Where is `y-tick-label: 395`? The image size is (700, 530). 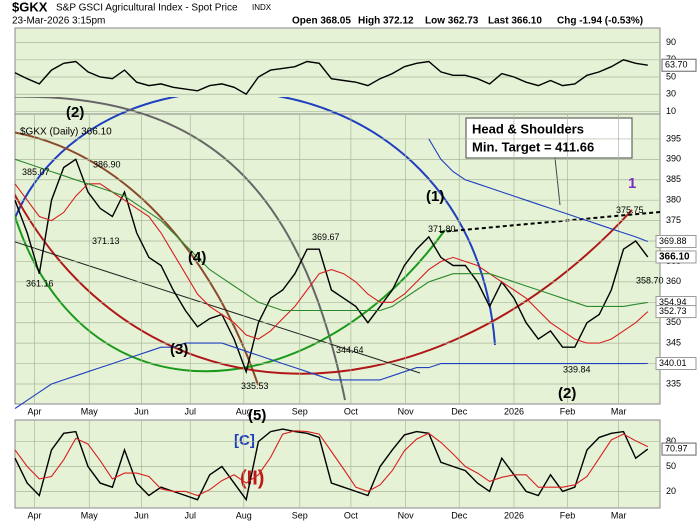 y-tick-label: 395 is located at coordinates (673, 138).